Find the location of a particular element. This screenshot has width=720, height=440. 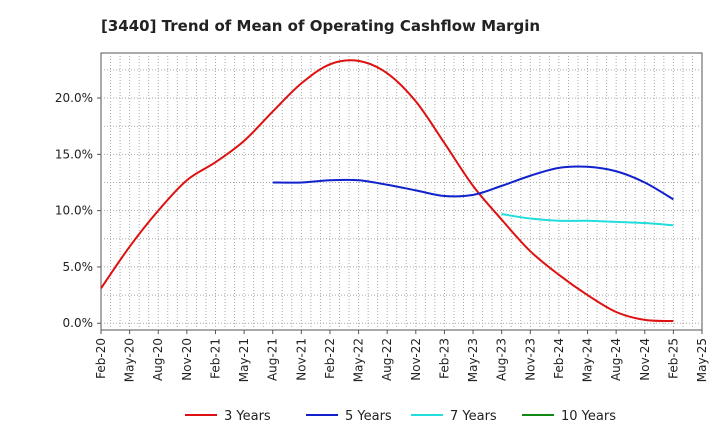

series-line-7-years is located at coordinates (587, 220).